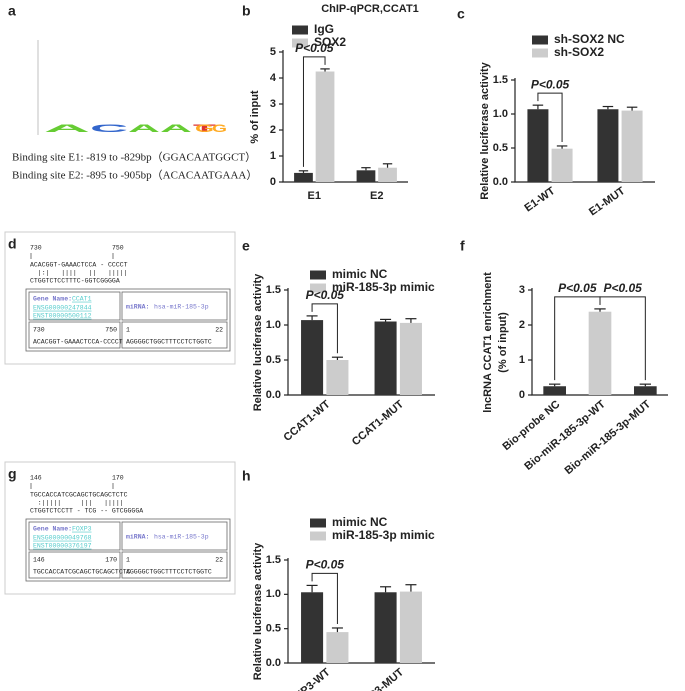 The image size is (685, 691). What do you see at coordinates (608, 437) in the screenshot?
I see `x-tick-label: Bio-miR-185-3p-MUT` at bounding box center [608, 437].